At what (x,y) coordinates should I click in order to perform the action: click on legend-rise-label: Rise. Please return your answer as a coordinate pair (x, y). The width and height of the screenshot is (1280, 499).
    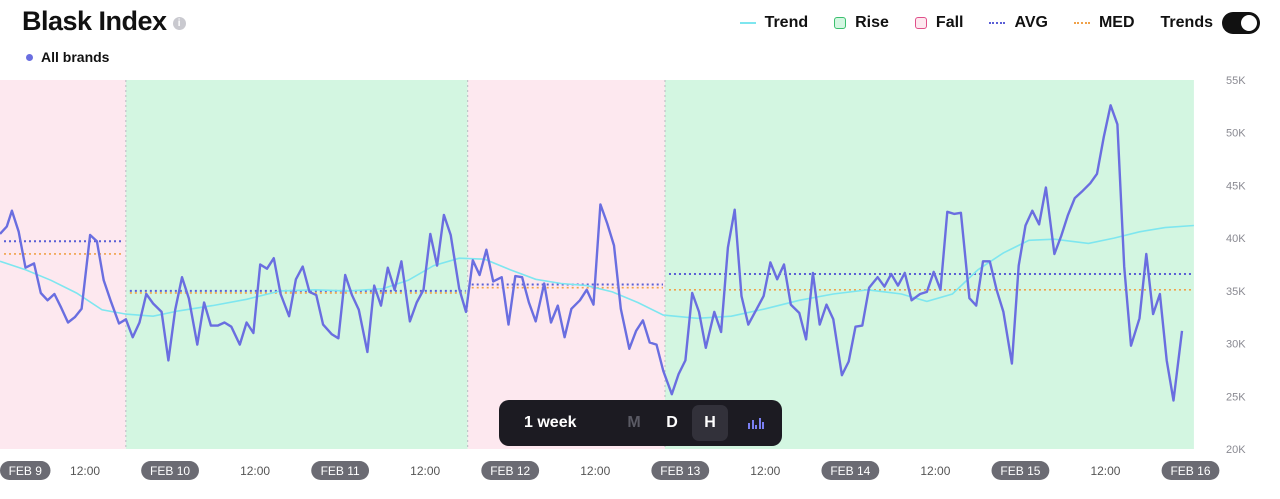
    Looking at the image, I should click on (872, 22).